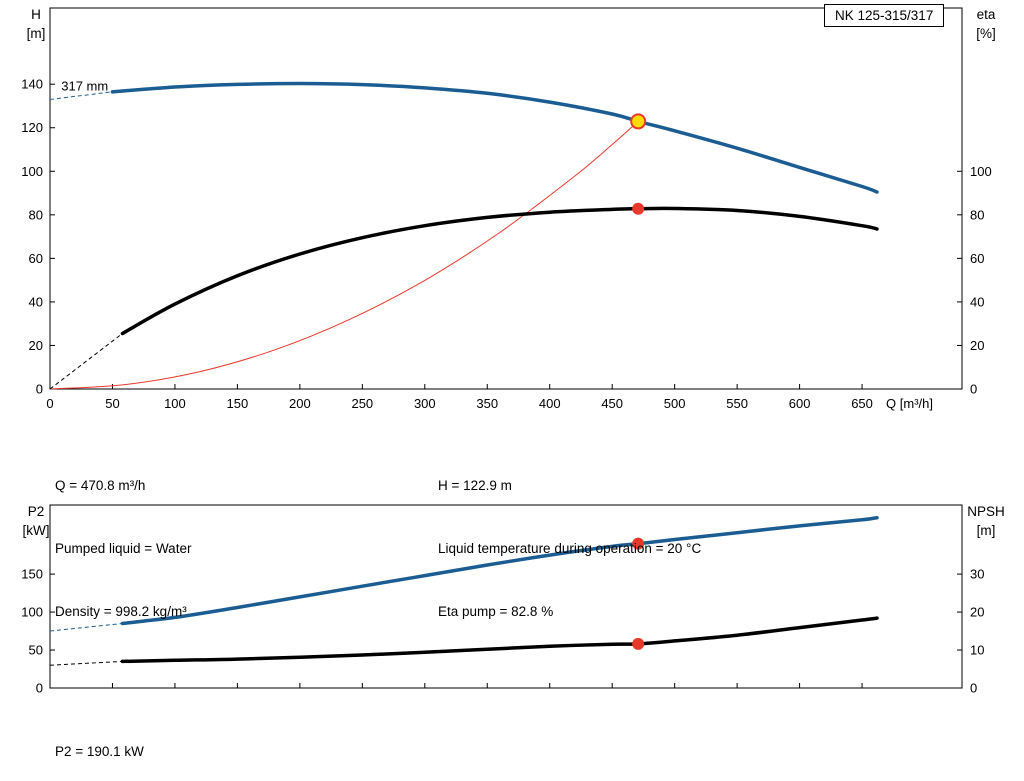  Describe the element at coordinates (112, 403) in the screenshot. I see `x-tick-label: 50` at that location.